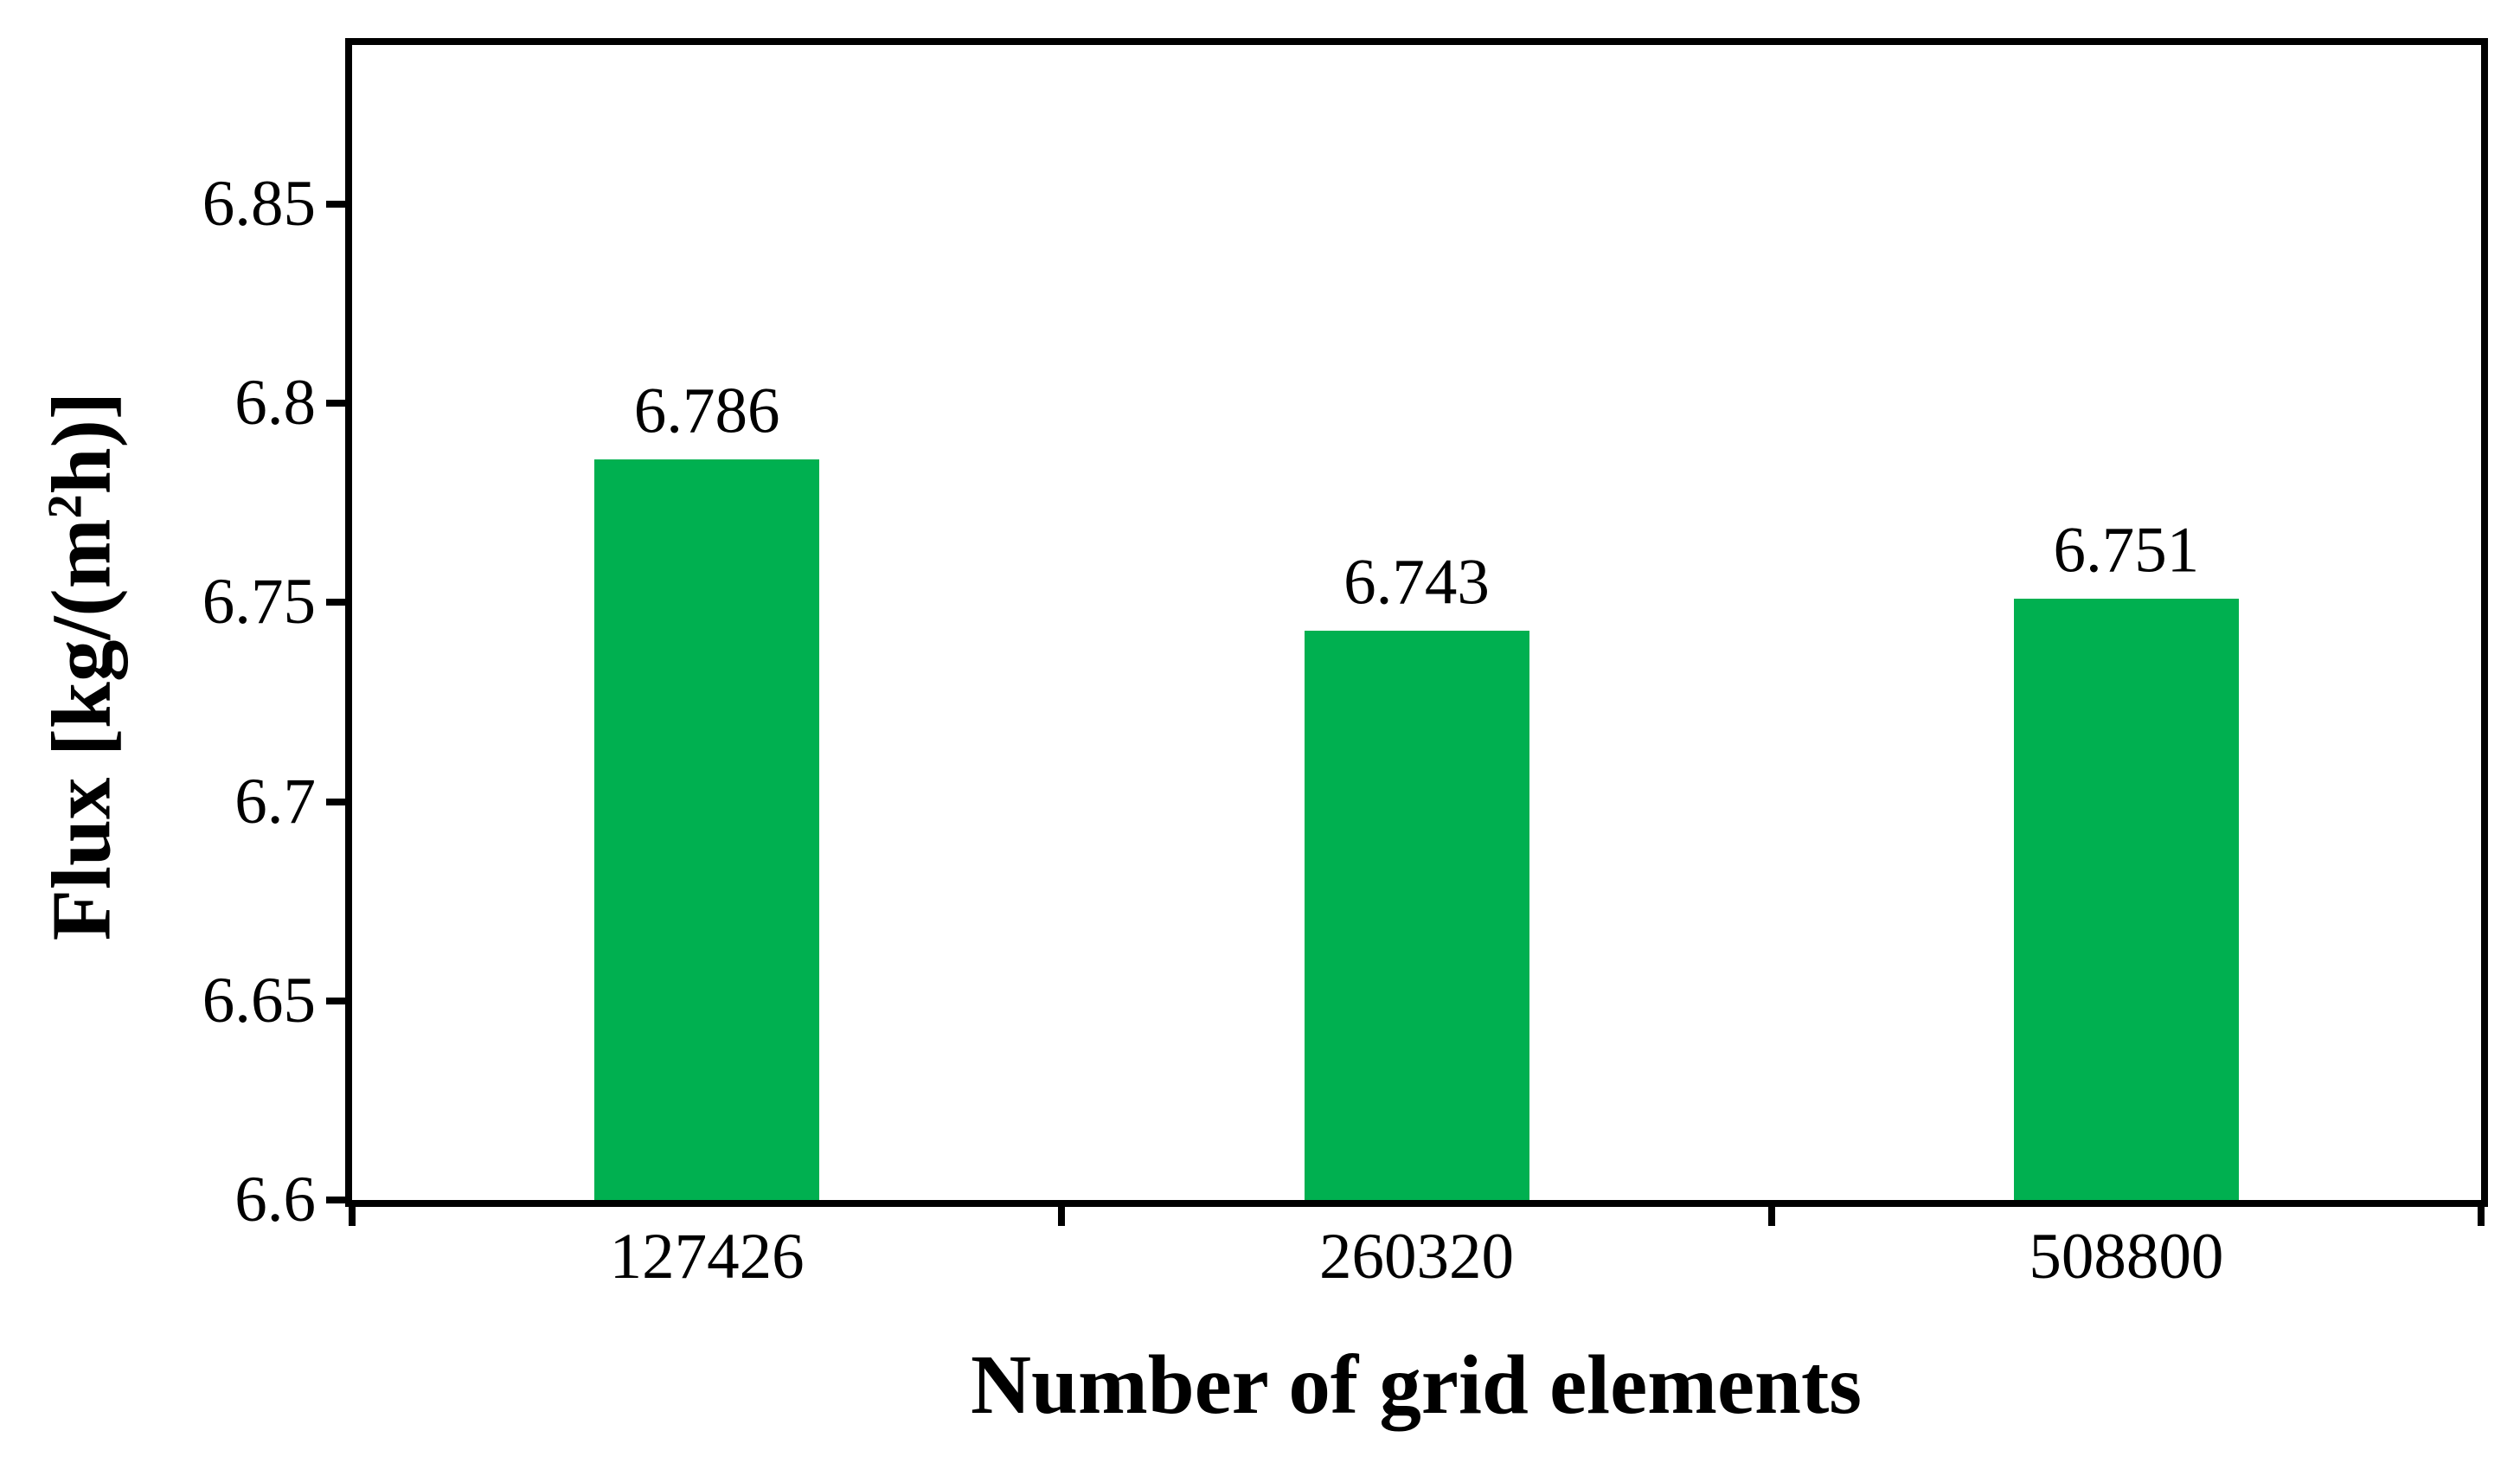 This screenshot has height=1463, width=2520. I want to click on y-tick-label: 6.65, so click(259, 1000).